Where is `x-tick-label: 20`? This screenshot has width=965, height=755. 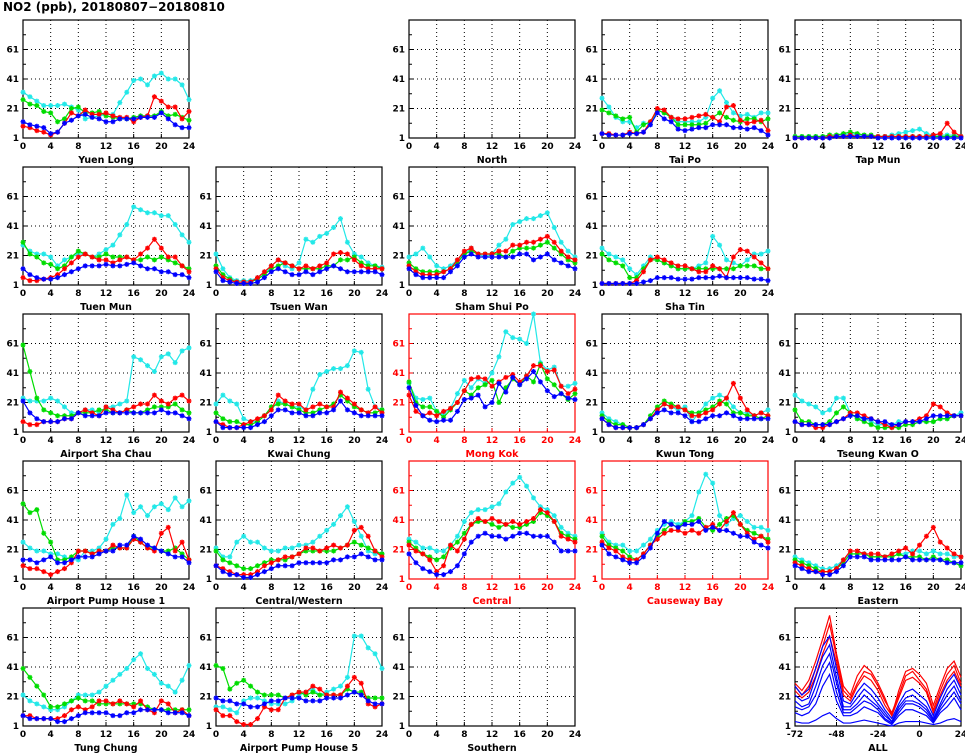 x-tick-label: 20 is located at coordinates (161, 294).